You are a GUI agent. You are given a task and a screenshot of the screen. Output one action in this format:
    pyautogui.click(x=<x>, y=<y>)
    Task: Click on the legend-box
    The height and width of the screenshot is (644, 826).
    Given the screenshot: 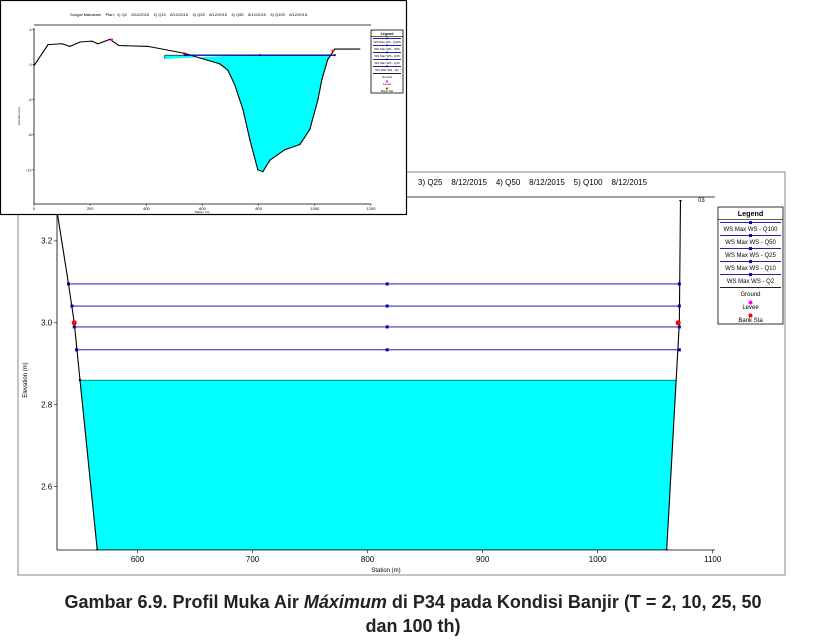 What is the action you would take?
    pyautogui.click(x=387, y=61)
    